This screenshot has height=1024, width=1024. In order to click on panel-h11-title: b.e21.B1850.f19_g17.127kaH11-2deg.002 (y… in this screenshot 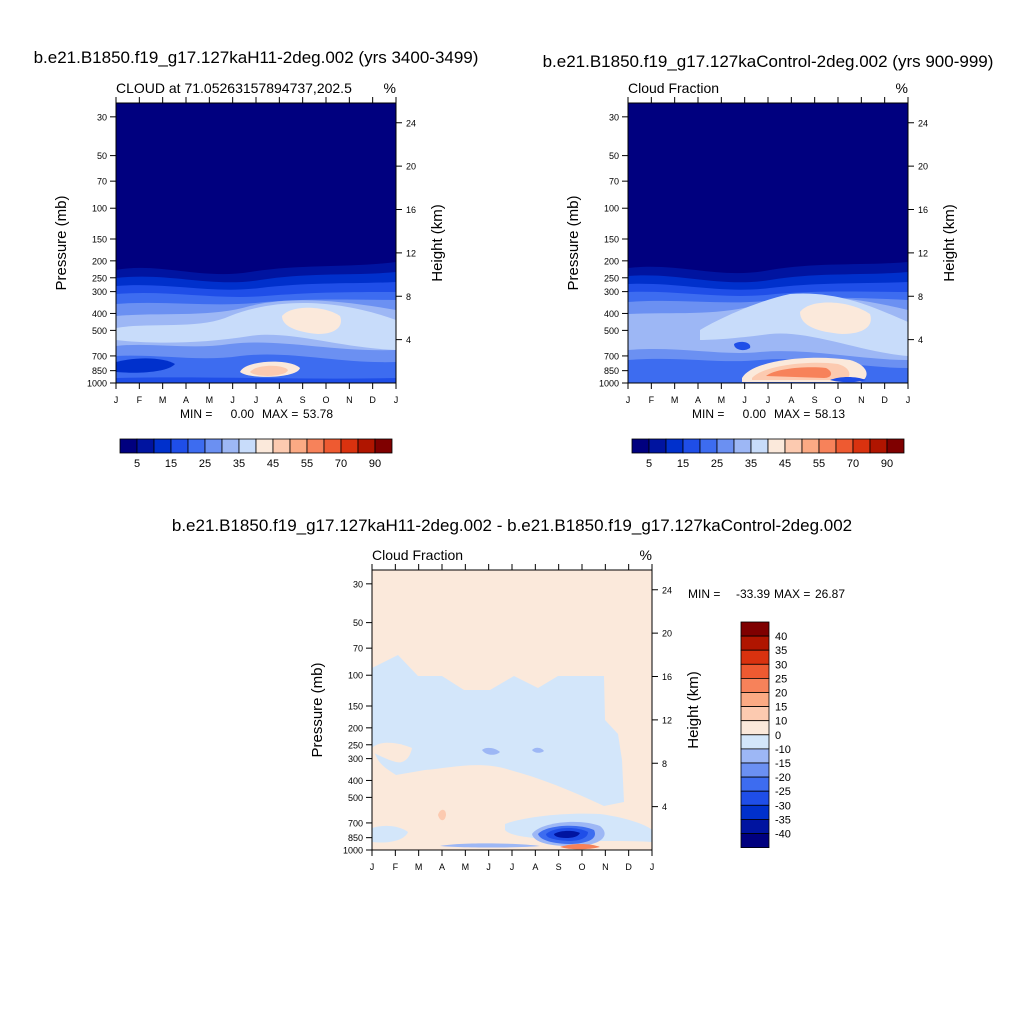, I will do `click(256, 57)`.